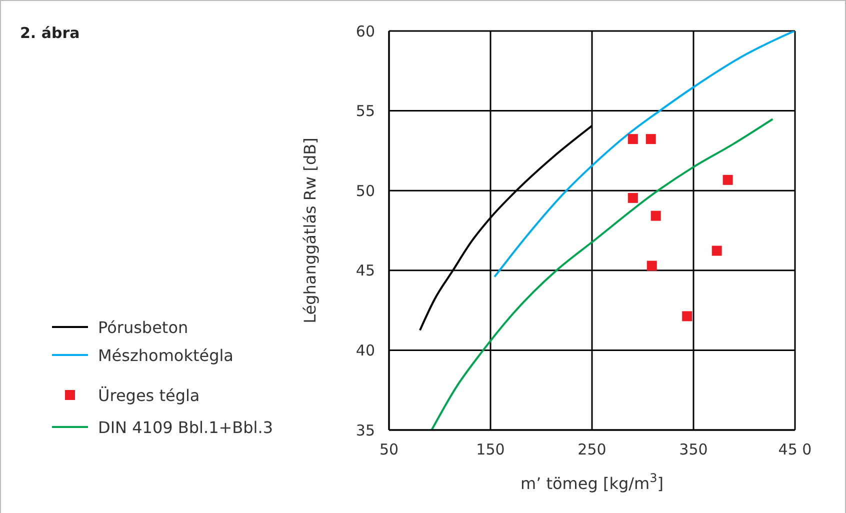 The width and height of the screenshot is (846, 513). What do you see at coordinates (490, 449) in the screenshot?
I see `x-tick-label: 150` at bounding box center [490, 449].